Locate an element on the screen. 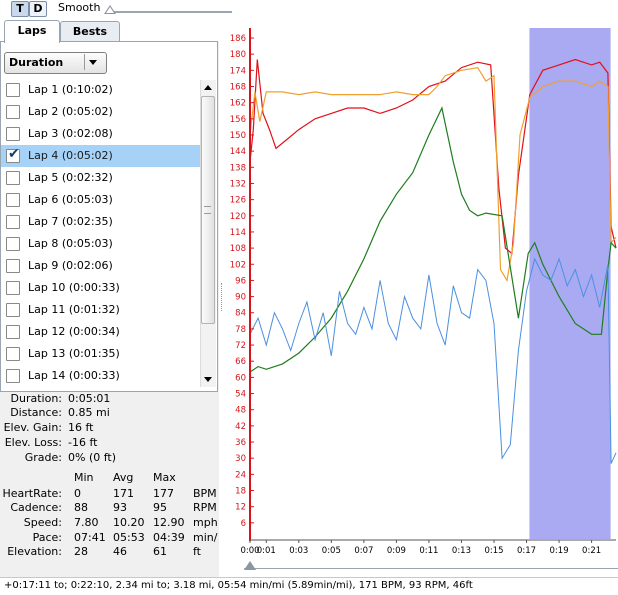  x-tick-label: 0:15 is located at coordinates (493, 551).